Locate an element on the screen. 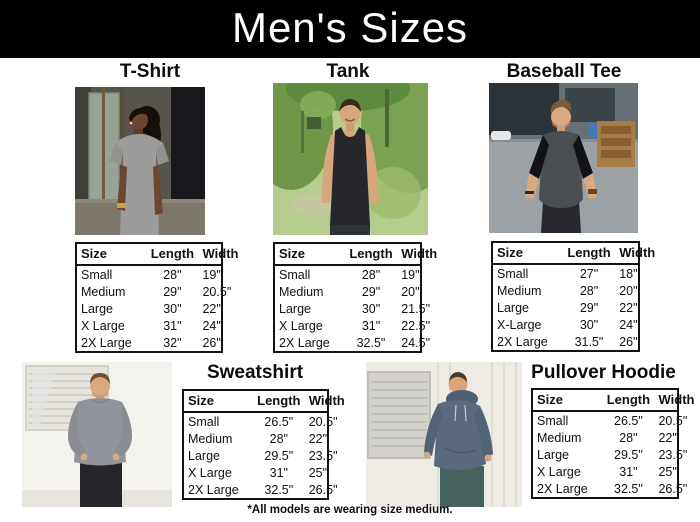 Image resolution: width=700 pixels, height=522 pixels. size-row: Medium 29" 20" is located at coordinates (347, 291).